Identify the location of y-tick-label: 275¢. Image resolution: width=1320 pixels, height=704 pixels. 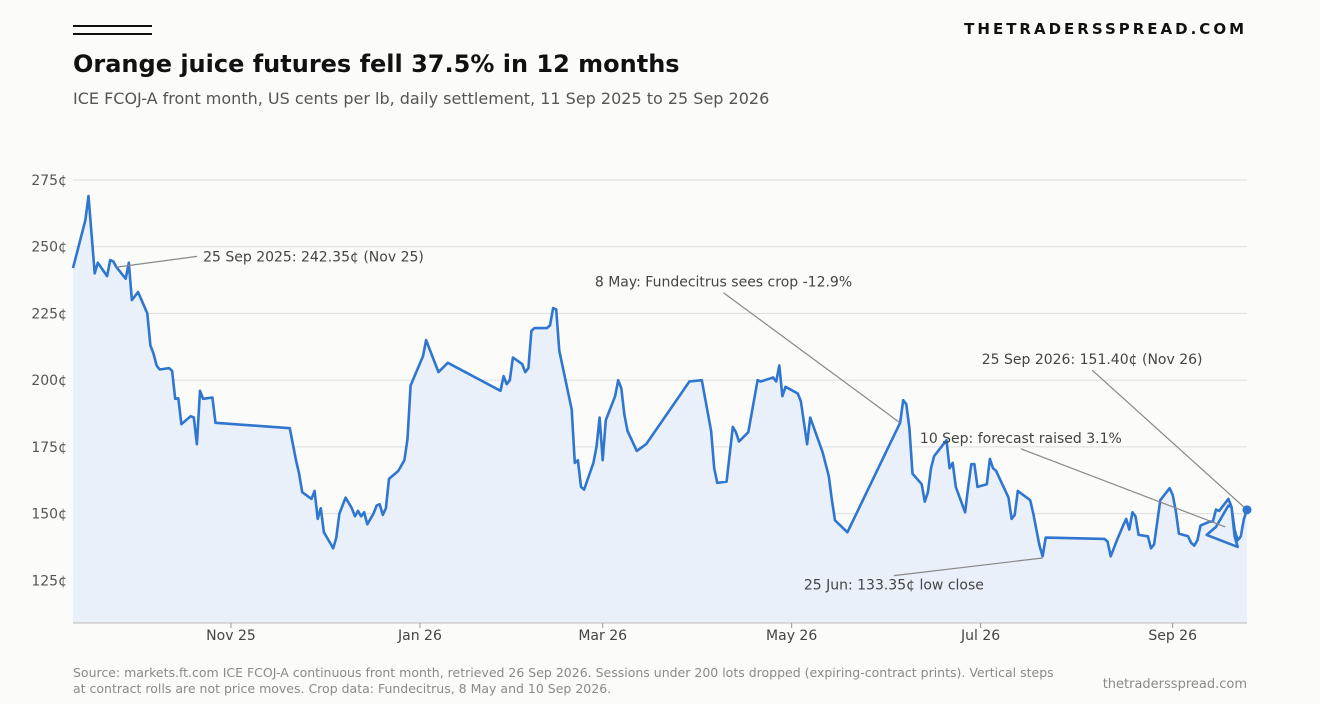
(49, 181).